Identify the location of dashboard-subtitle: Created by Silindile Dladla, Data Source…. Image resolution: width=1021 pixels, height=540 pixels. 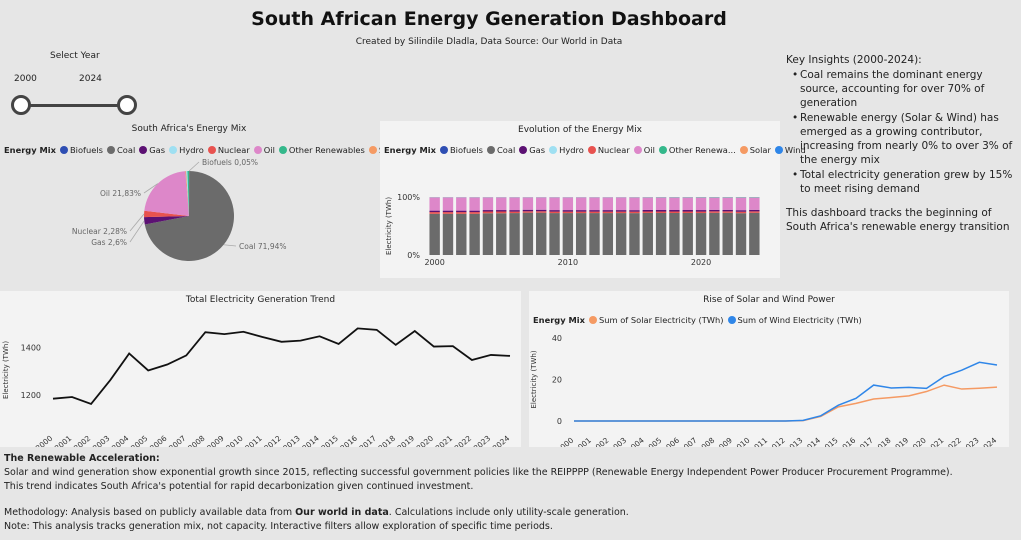
(489, 42).